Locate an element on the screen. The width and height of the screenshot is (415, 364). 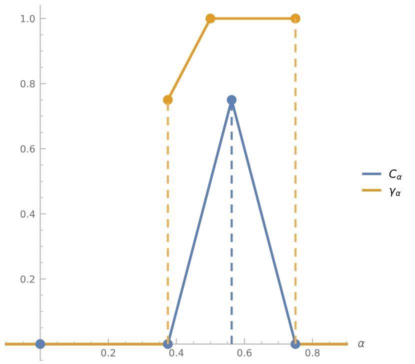
y-tick-label: 0.2 is located at coordinates (27, 279).